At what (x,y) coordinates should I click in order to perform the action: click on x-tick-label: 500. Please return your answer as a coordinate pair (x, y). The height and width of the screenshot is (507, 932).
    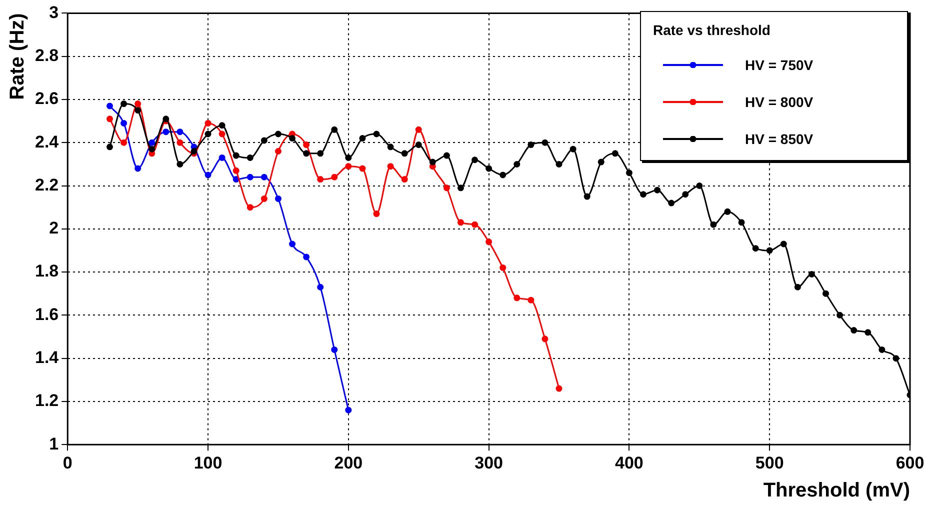
    Looking at the image, I should click on (769, 462).